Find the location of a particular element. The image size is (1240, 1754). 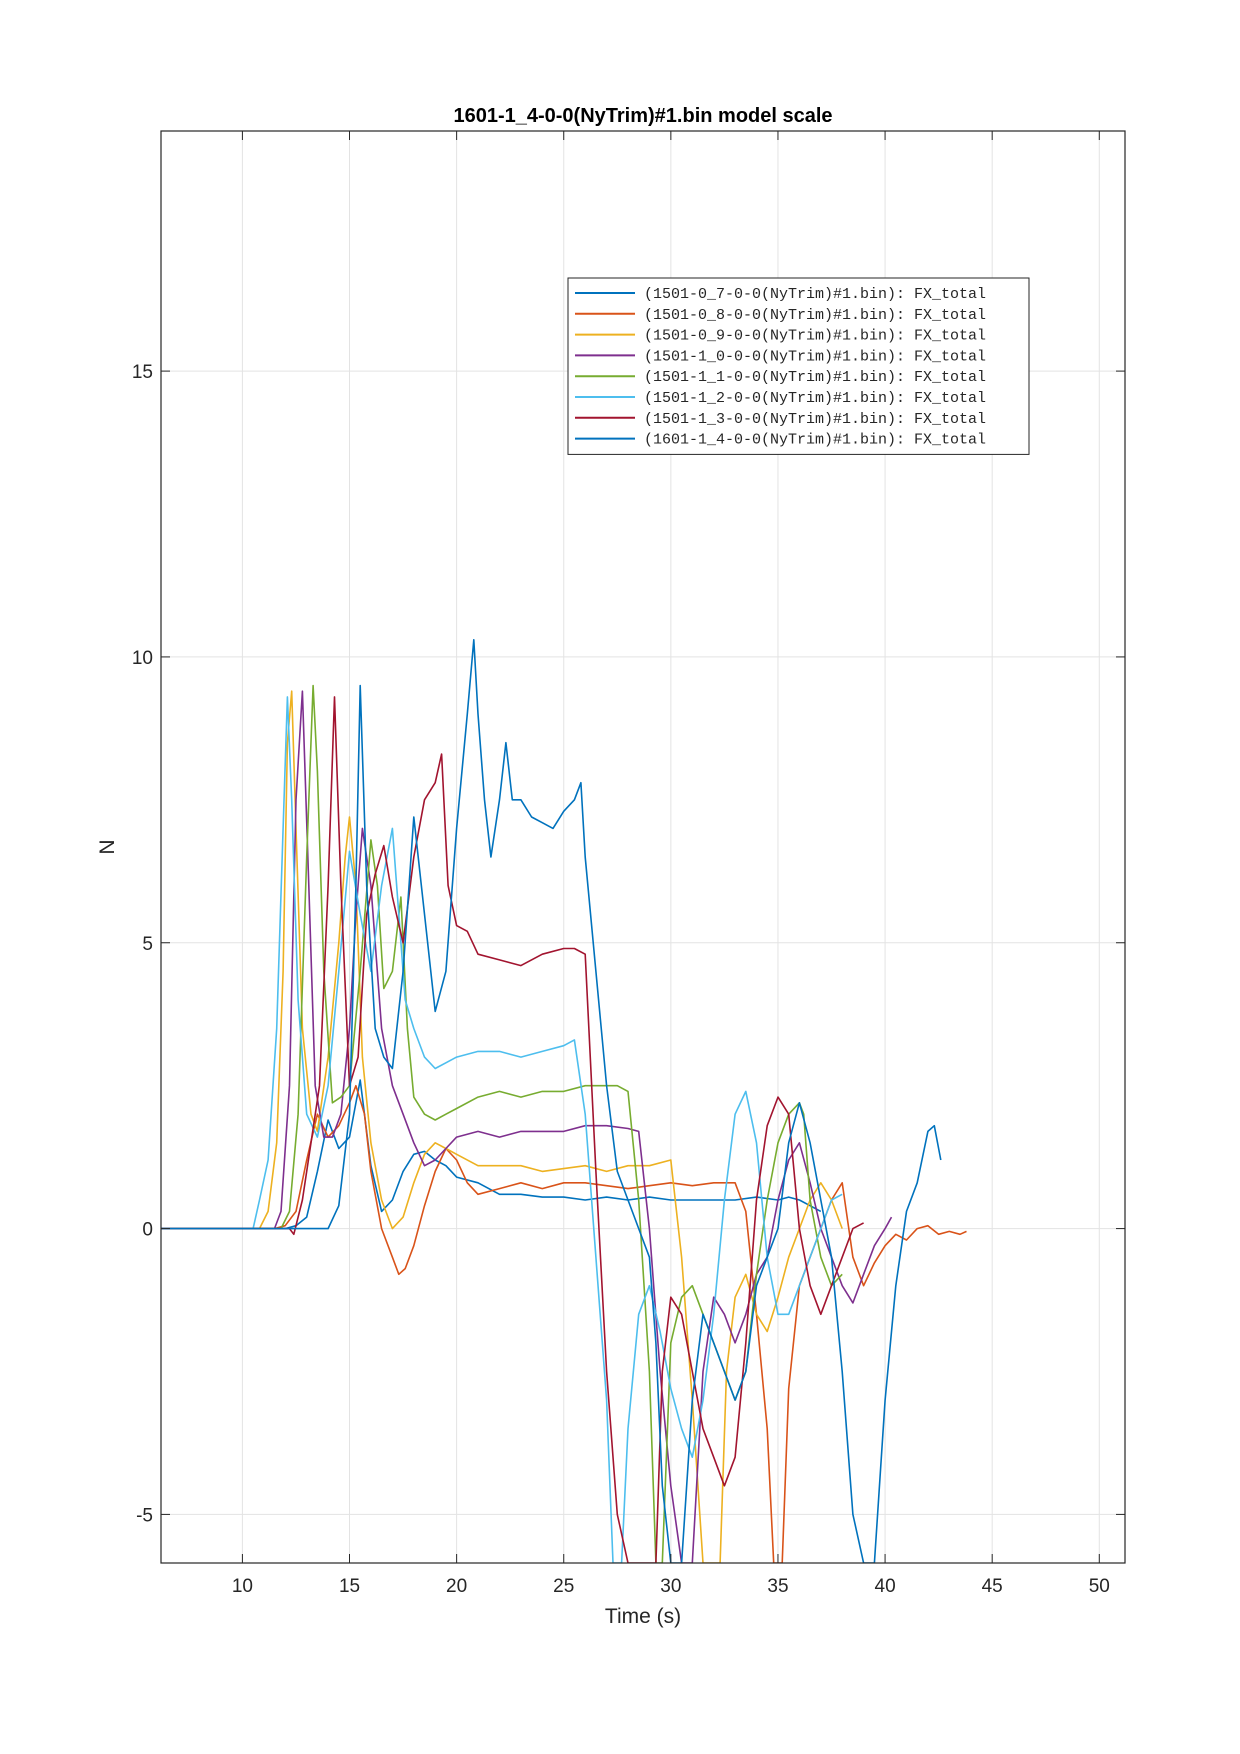

x-tick-label: 30 is located at coordinates (670, 1586).